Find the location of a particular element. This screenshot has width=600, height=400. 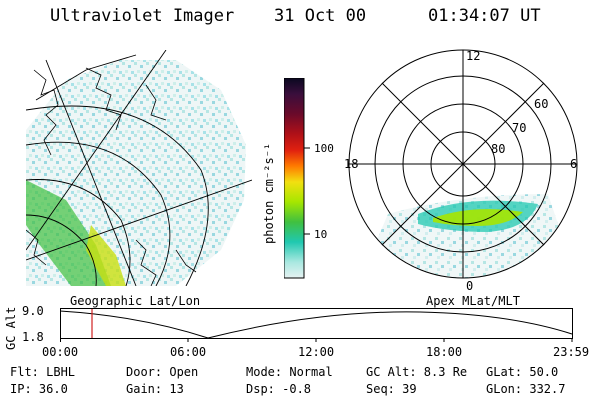

alt-xtick-2359: 23:59 is located at coordinates (571, 352).